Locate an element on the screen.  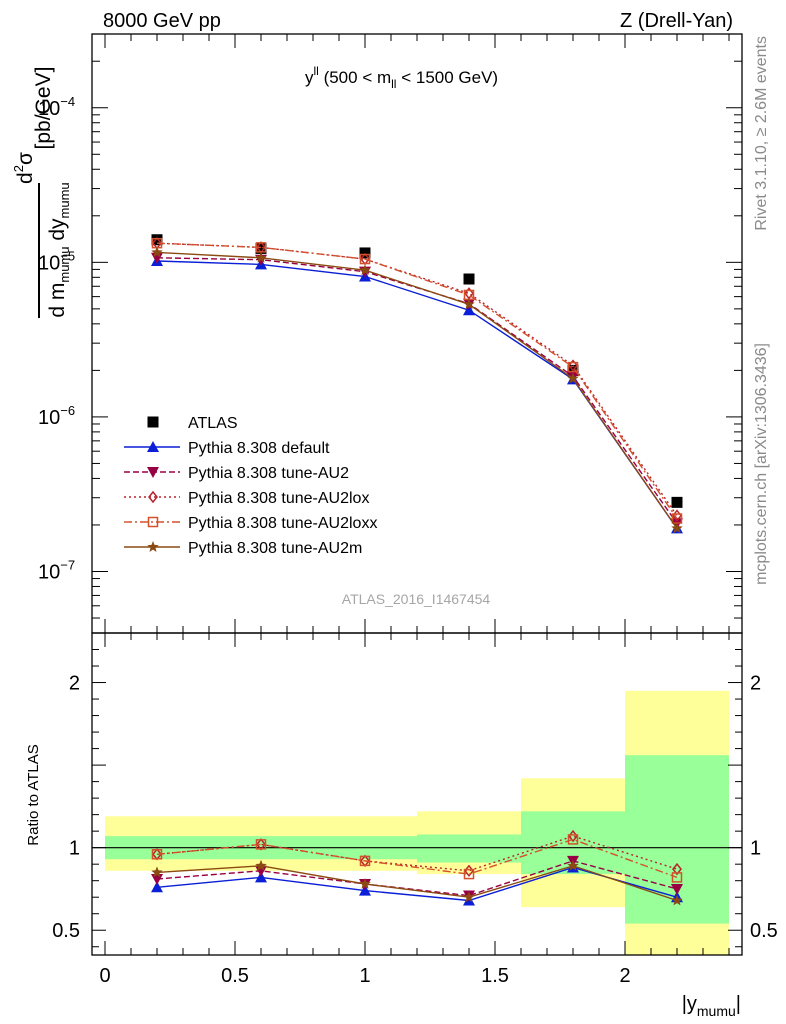
ratio-y-axis-label: Ratio to ATLAS is located at coordinates (33, 794).